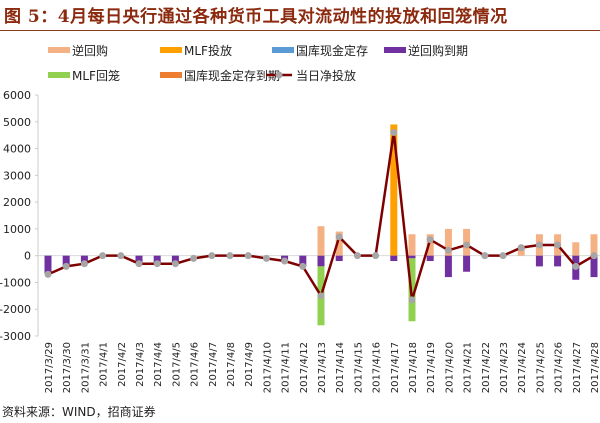  Describe the element at coordinates (249, 364) in the screenshot. I see `x-tick-label: 2017/4/9` at that location.